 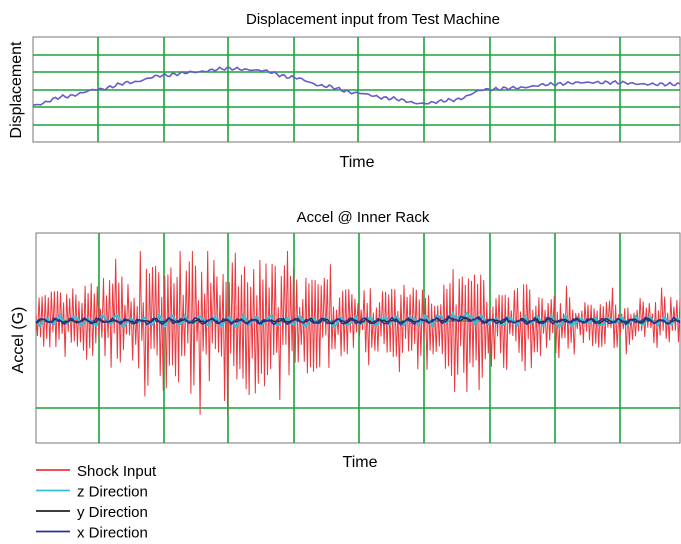 What do you see at coordinates (18, 340) in the screenshot?
I see `accel-y-axis-label: Accel (G)` at bounding box center [18, 340].